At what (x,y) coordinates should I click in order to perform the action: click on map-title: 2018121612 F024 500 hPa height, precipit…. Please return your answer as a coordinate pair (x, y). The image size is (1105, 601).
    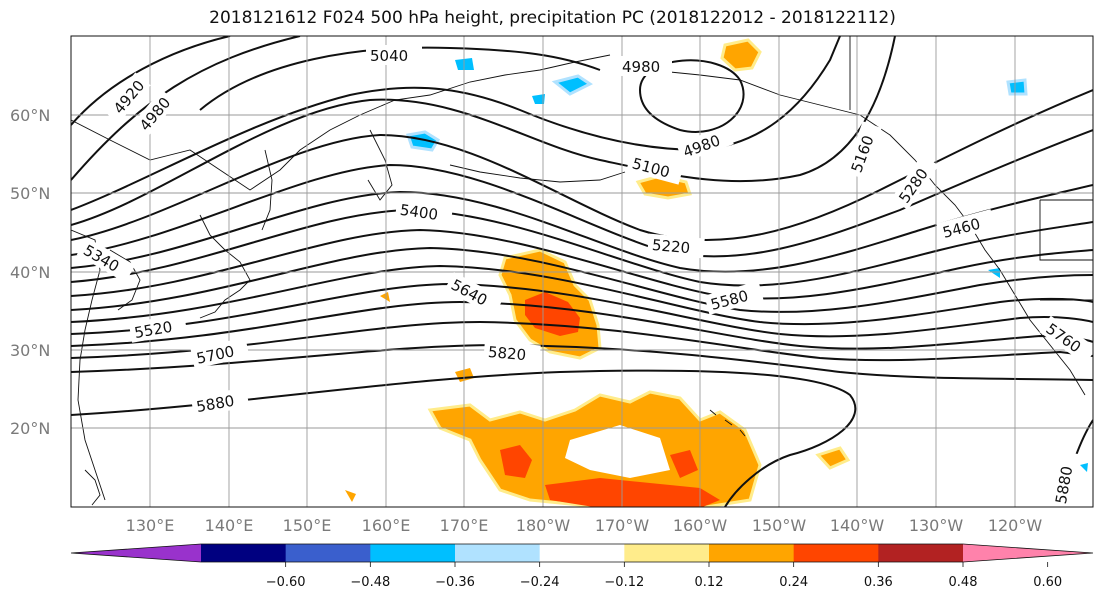
    Looking at the image, I should click on (552, 18).